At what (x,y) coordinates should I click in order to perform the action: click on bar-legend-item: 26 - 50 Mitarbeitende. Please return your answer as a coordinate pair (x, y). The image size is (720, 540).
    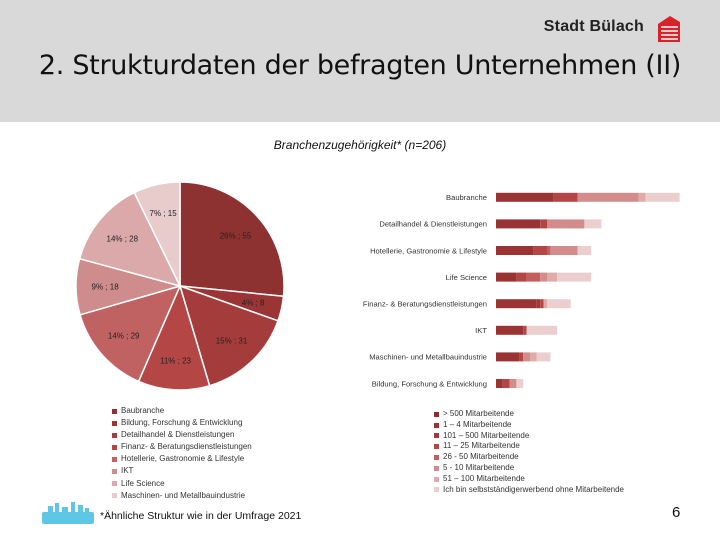
    Looking at the image, I should click on (559, 457).